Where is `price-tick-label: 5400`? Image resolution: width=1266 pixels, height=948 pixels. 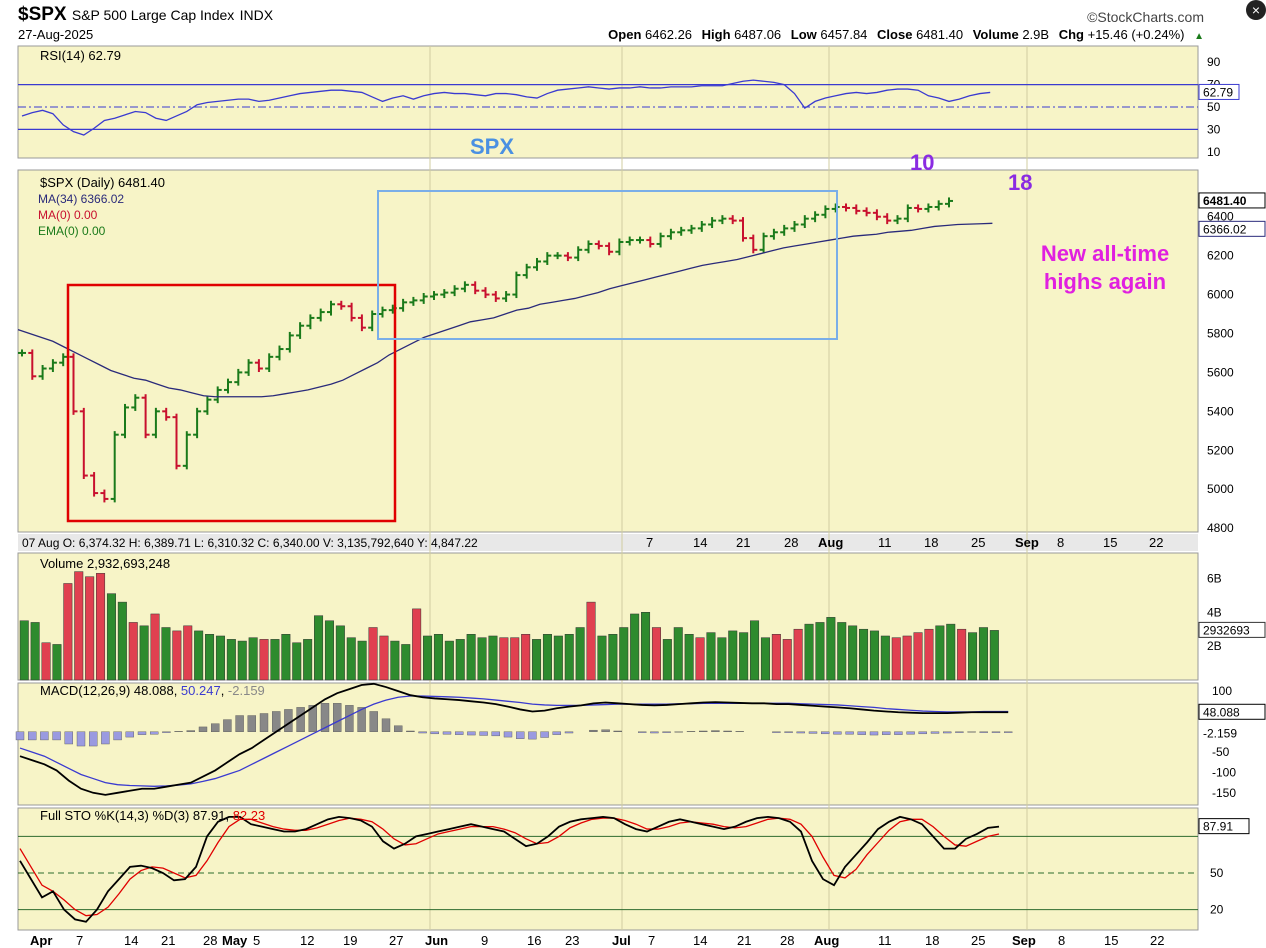
price-tick-label: 5400 is located at coordinates (1220, 411).